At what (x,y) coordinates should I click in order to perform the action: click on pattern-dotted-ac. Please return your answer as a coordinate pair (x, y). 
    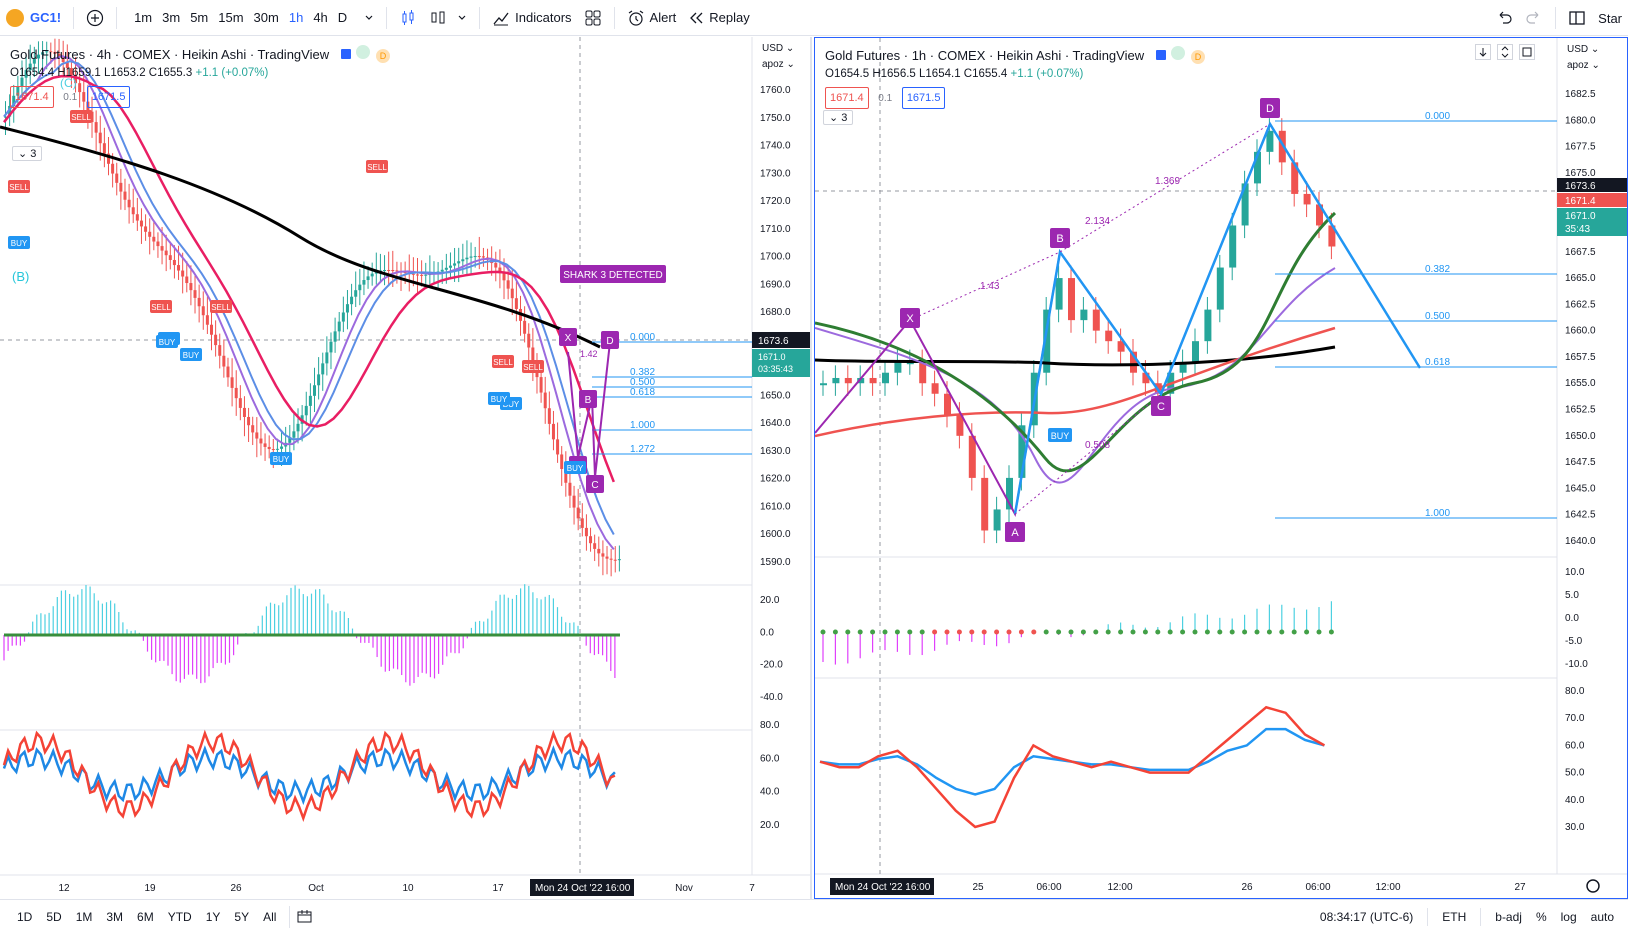
    Looking at the image, I should click on (1088, 454).